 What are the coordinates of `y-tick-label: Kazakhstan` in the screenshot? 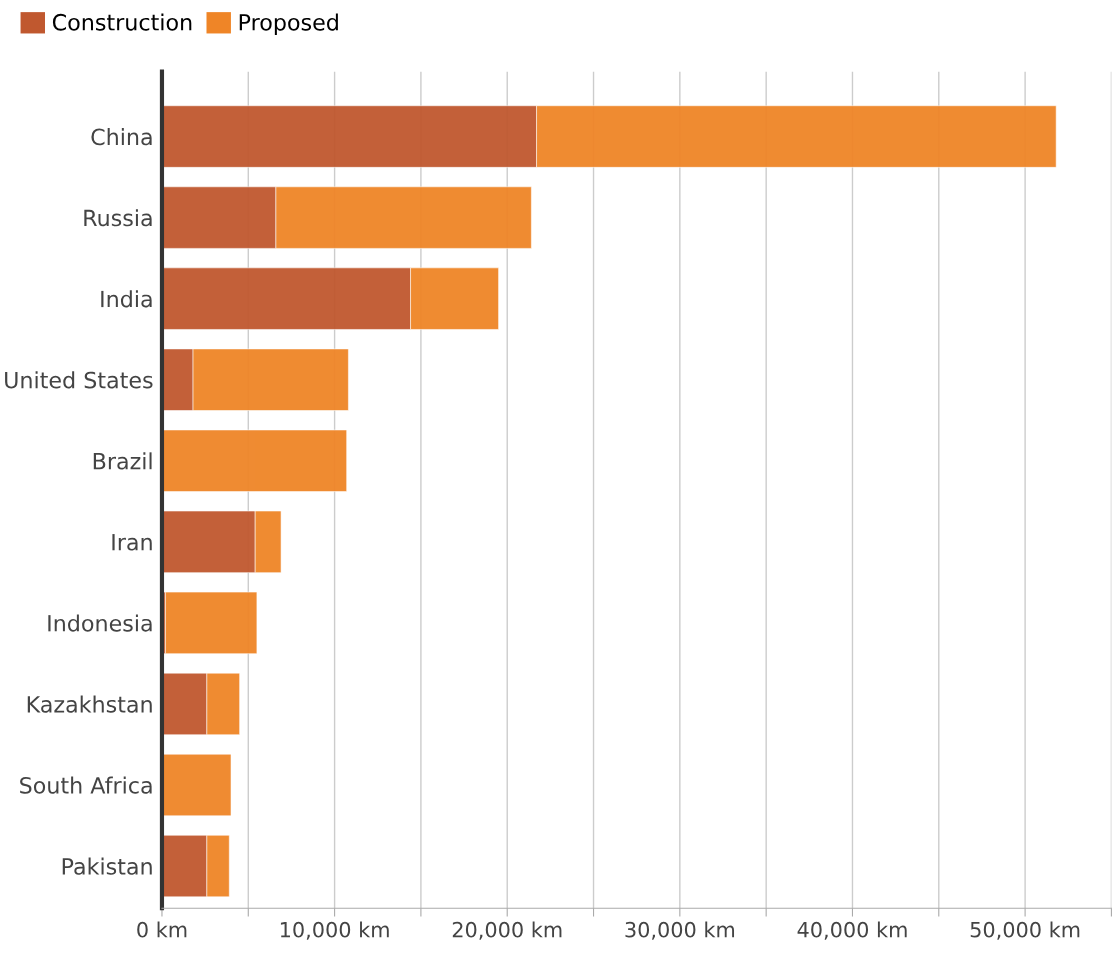 It's located at (89, 704).